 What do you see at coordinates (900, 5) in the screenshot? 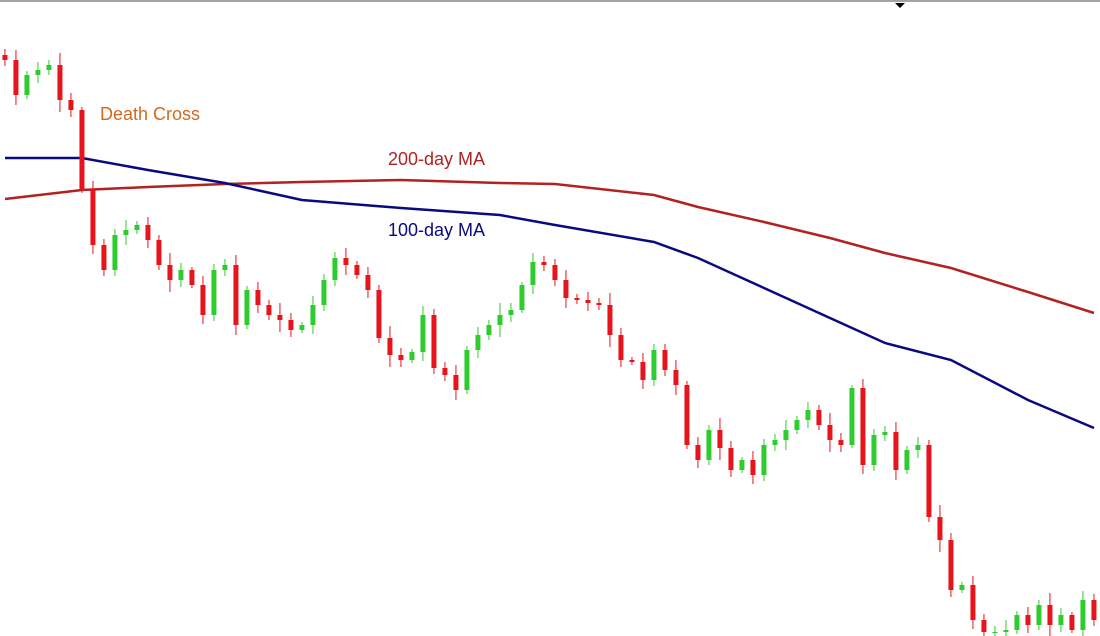
I see `scroll-marker` at bounding box center [900, 5].